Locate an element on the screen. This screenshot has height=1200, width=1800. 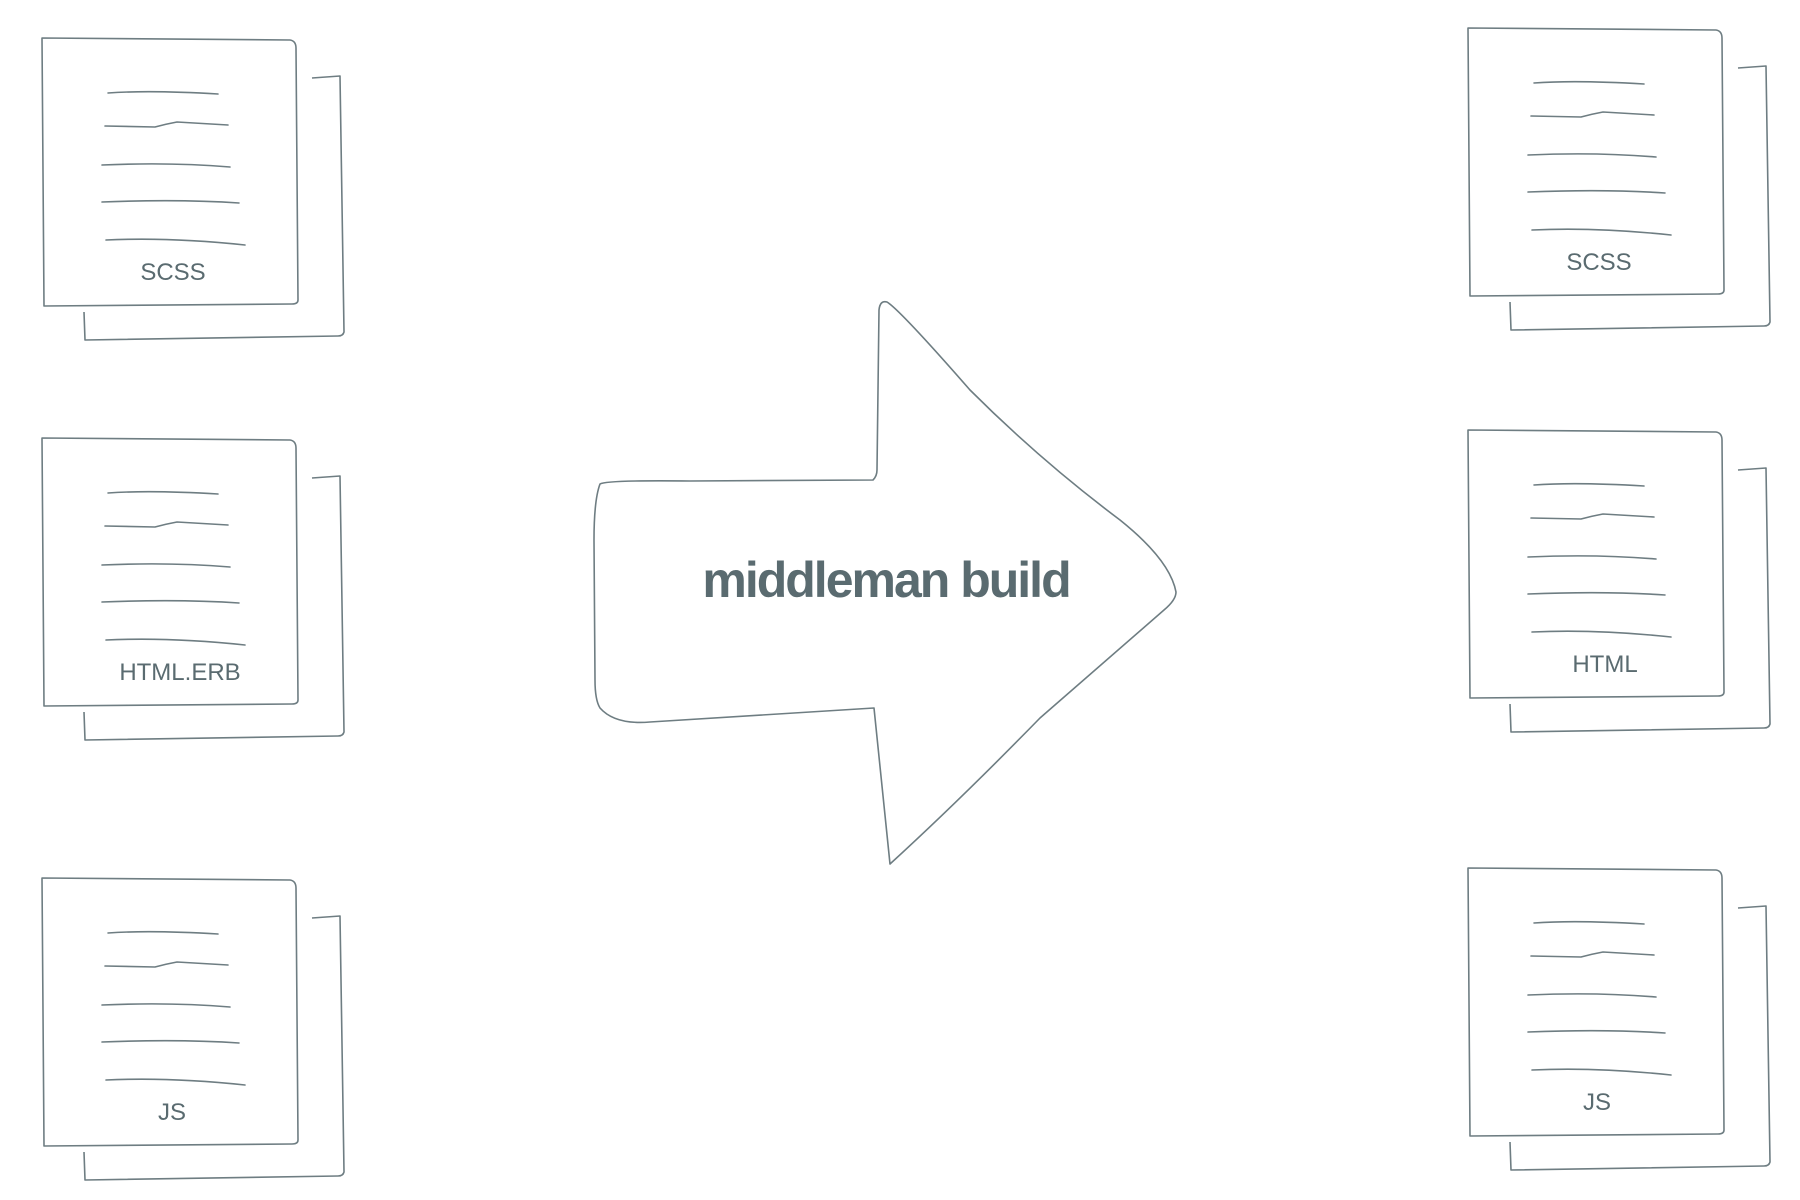
source-file-label: SCSS is located at coordinates (172, 272).